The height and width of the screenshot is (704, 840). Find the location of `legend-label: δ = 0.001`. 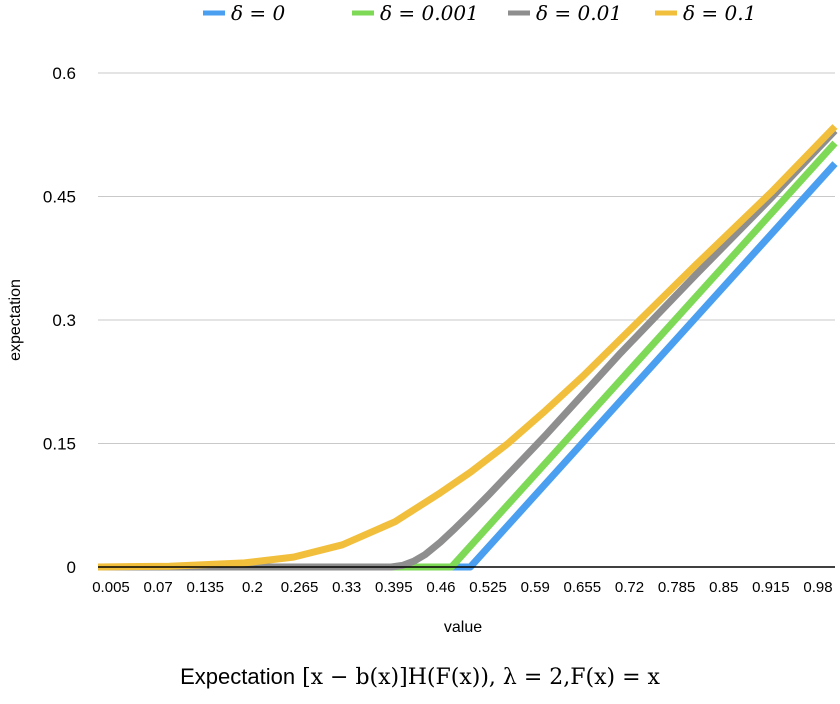

legend-label: δ = 0.001 is located at coordinates (429, 13).